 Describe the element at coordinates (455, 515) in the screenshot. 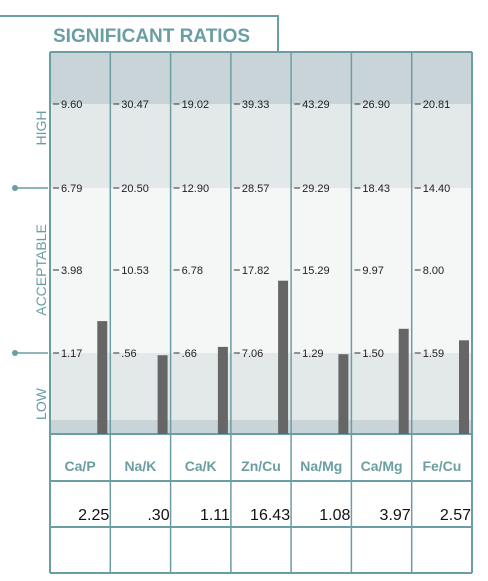

I see `value-label: 2.57` at that location.